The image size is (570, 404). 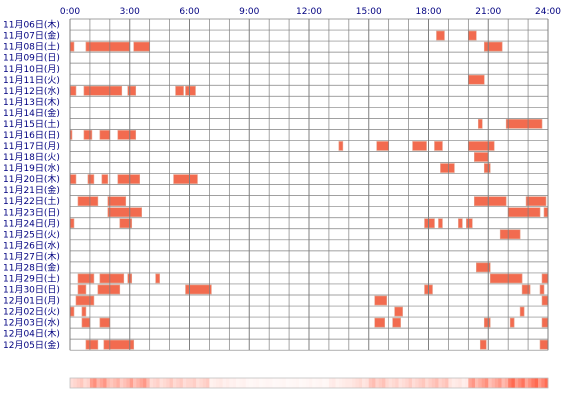 I want to click on row-label: 11月29日(土), so click(x=31, y=279).